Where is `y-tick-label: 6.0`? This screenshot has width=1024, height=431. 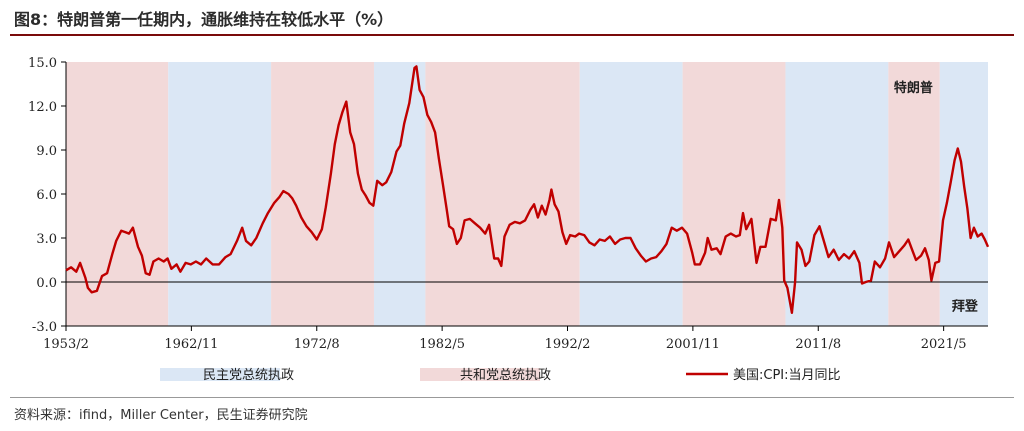
y-tick-label: 6.0 is located at coordinates (46, 195).